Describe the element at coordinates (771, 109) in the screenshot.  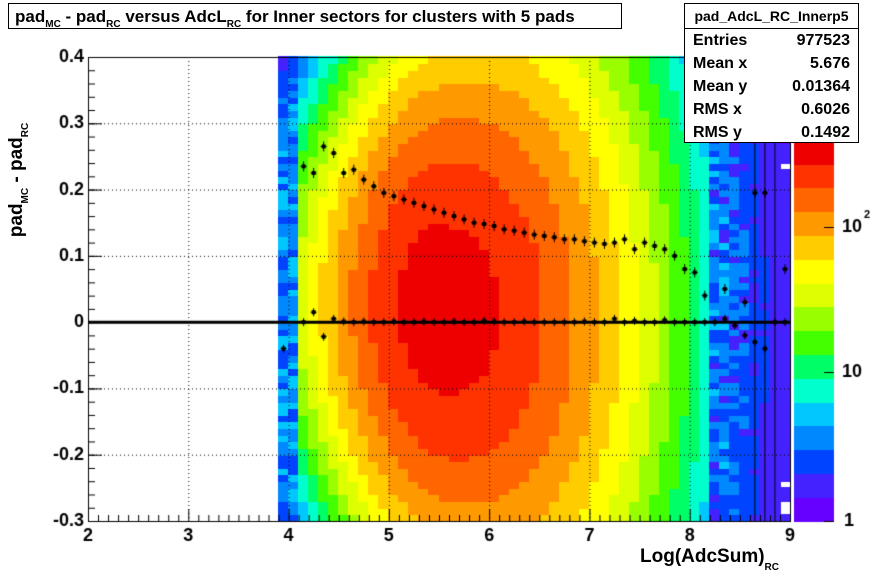
I see `stats-row-rms-x: RMS x 0.6026` at that location.